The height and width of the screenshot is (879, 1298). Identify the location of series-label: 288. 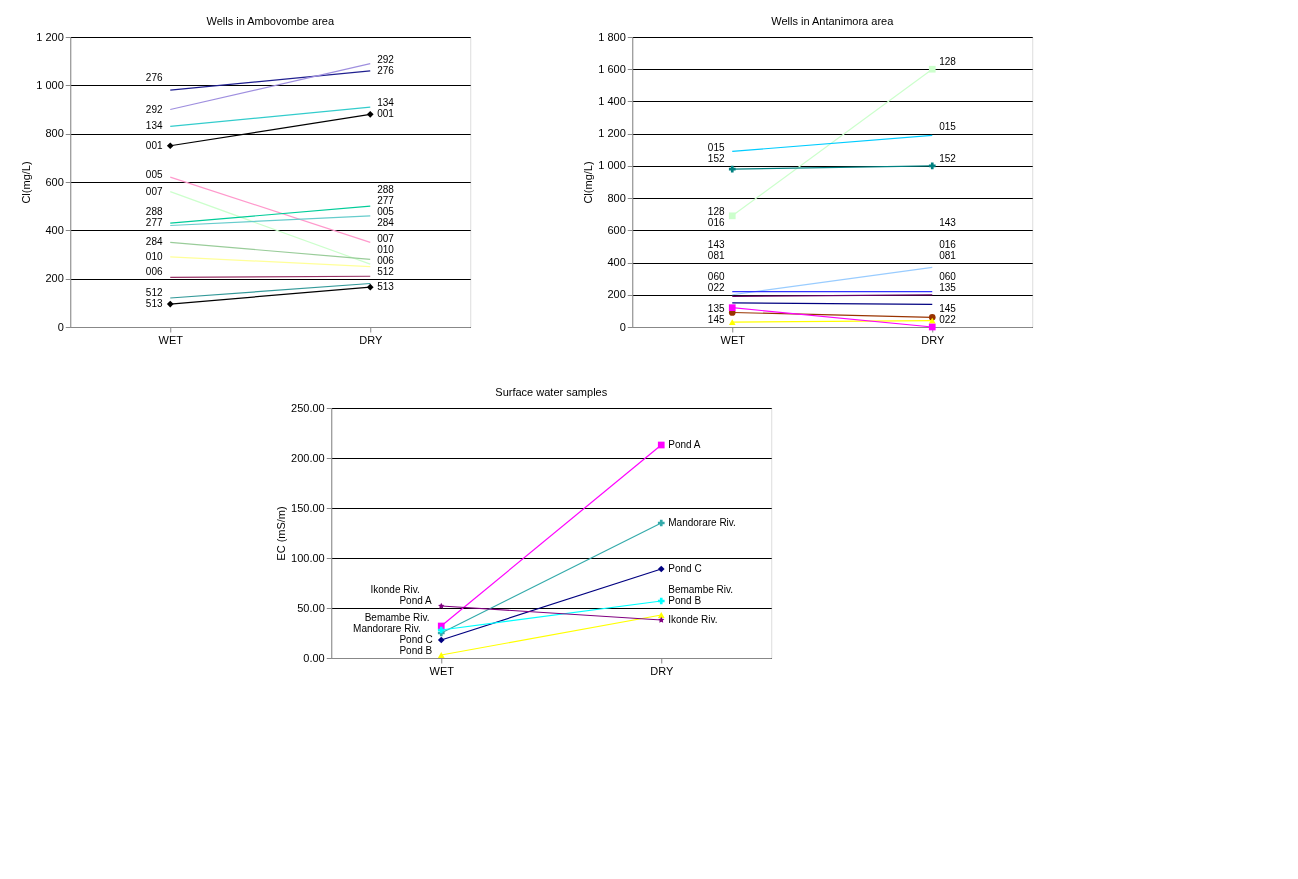
(154, 212).